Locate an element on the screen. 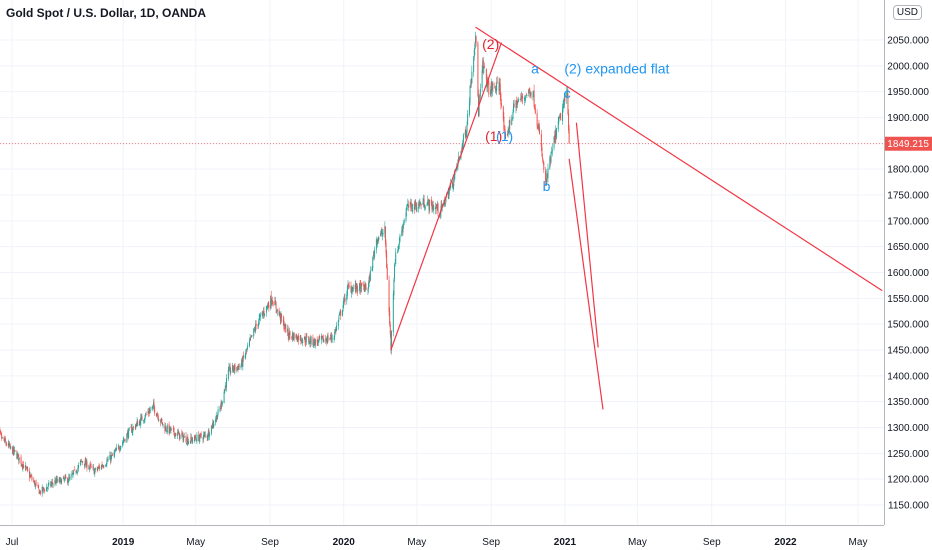 The image size is (932, 550). currency-badge: USD is located at coordinates (907, 12).